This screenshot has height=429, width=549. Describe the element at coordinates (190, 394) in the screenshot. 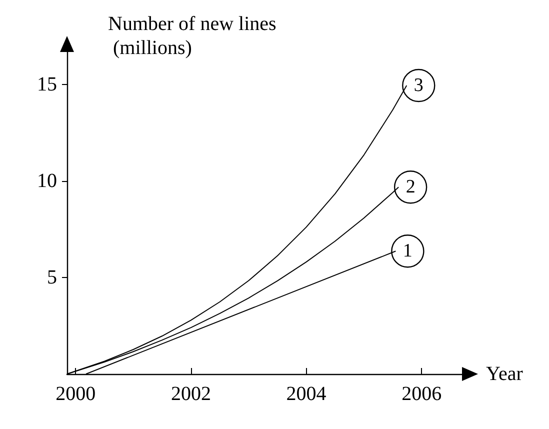

I see `x-tick-label: 2002` at that location.